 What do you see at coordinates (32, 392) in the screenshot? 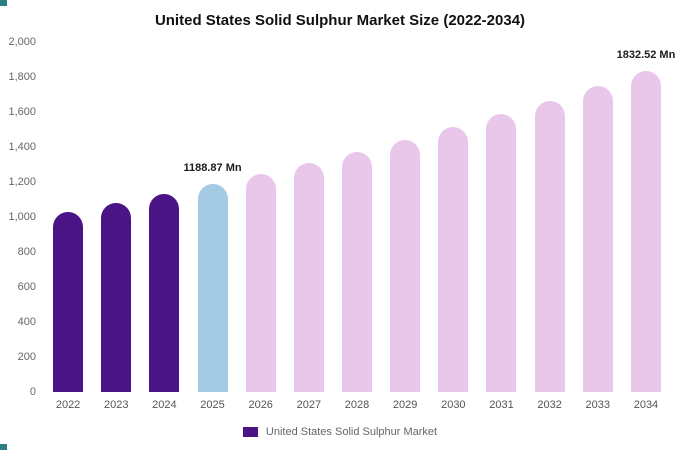
I see `y-axis-tick-label: 0` at bounding box center [32, 392].